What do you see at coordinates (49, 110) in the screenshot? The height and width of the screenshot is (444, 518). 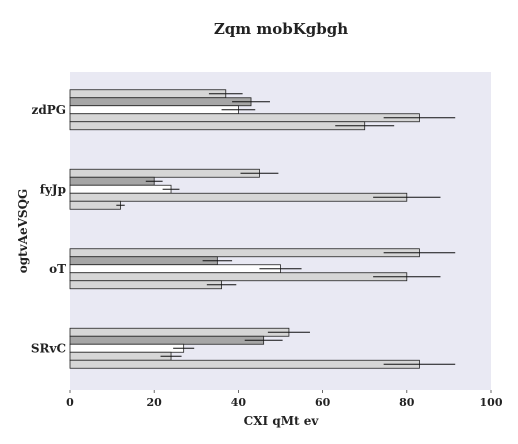 I see `y-tick-label: zdPG` at bounding box center [49, 110].